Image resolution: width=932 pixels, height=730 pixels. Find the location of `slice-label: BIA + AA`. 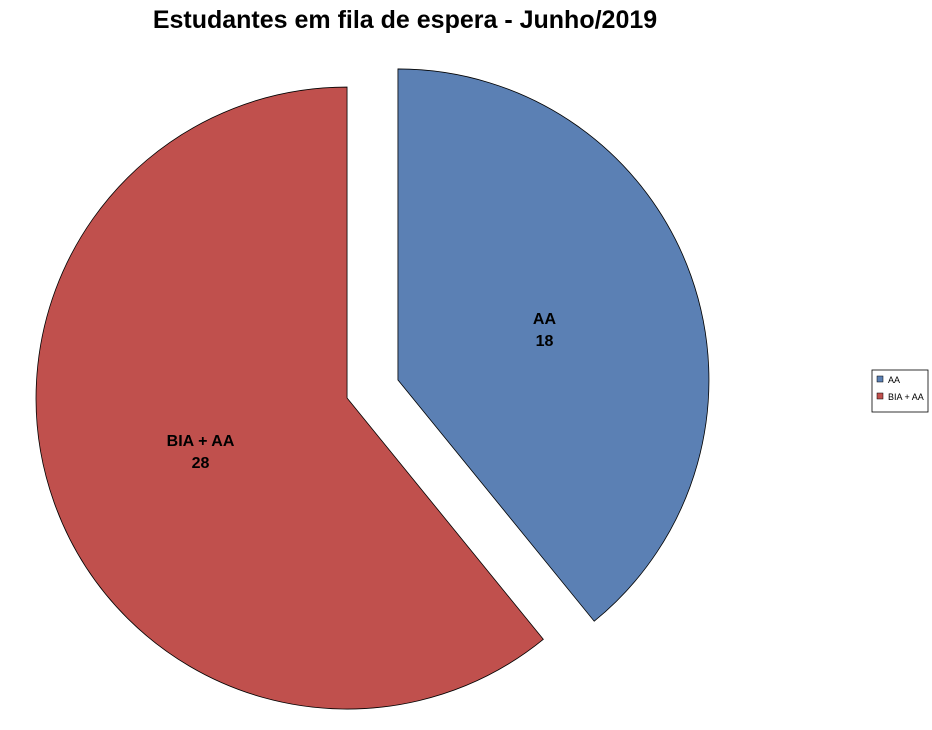

slice-label: BIA + AA is located at coordinates (201, 441).